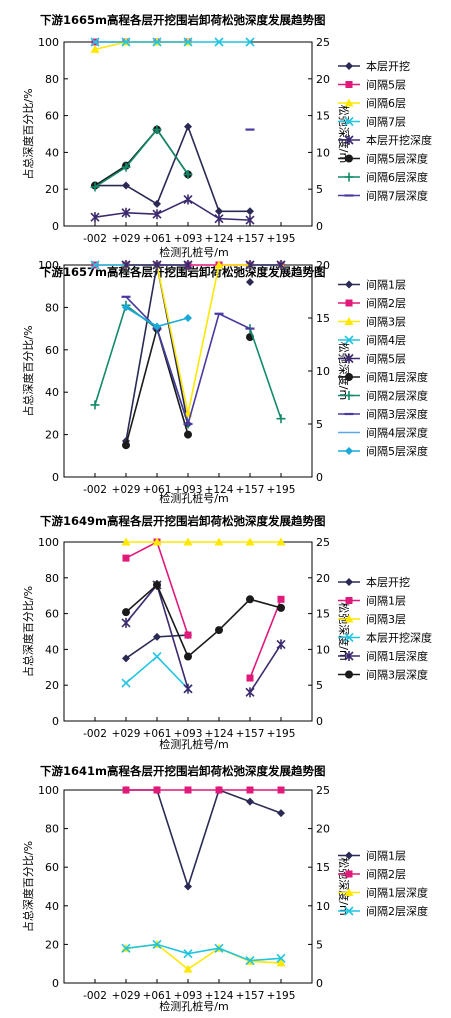 This screenshot has height=1018, width=451. What do you see at coordinates (52, 152) in the screenshot?
I see `y-tick-label: 40` at bounding box center [52, 152].